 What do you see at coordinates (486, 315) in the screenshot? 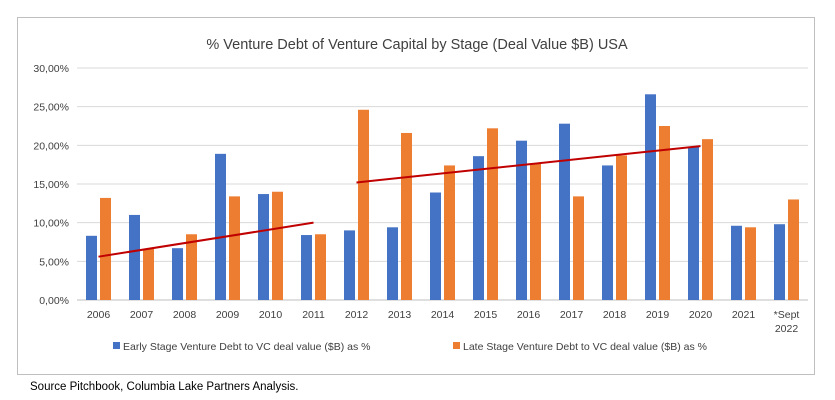
I see `x-tick-label: 2015` at bounding box center [486, 315].